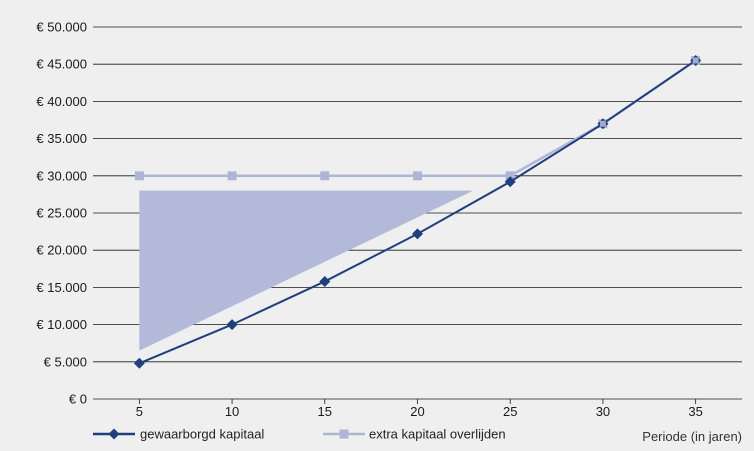 Image resolution: width=754 pixels, height=451 pixels. I want to click on y-tick-label: € 25.000, so click(61, 213).